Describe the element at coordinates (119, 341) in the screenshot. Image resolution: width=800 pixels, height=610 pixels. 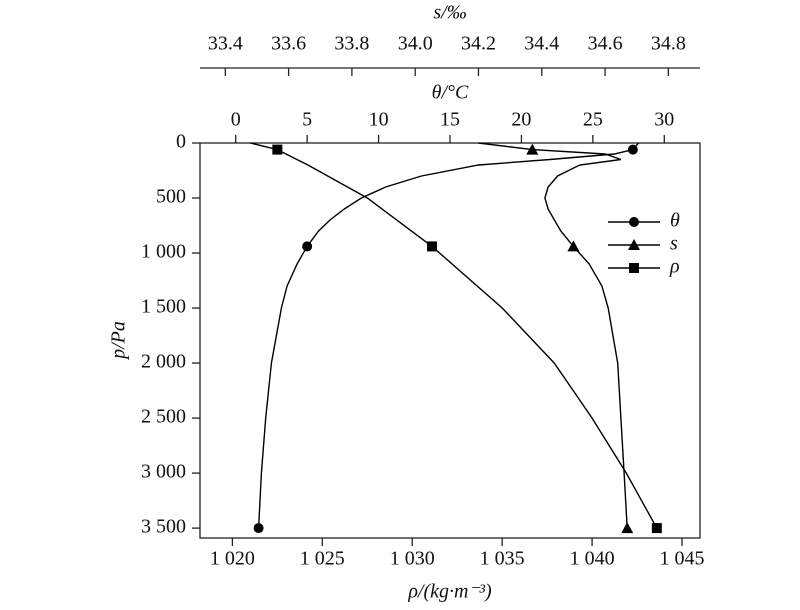
I see `y-axis-label: p/Pa` at that location.